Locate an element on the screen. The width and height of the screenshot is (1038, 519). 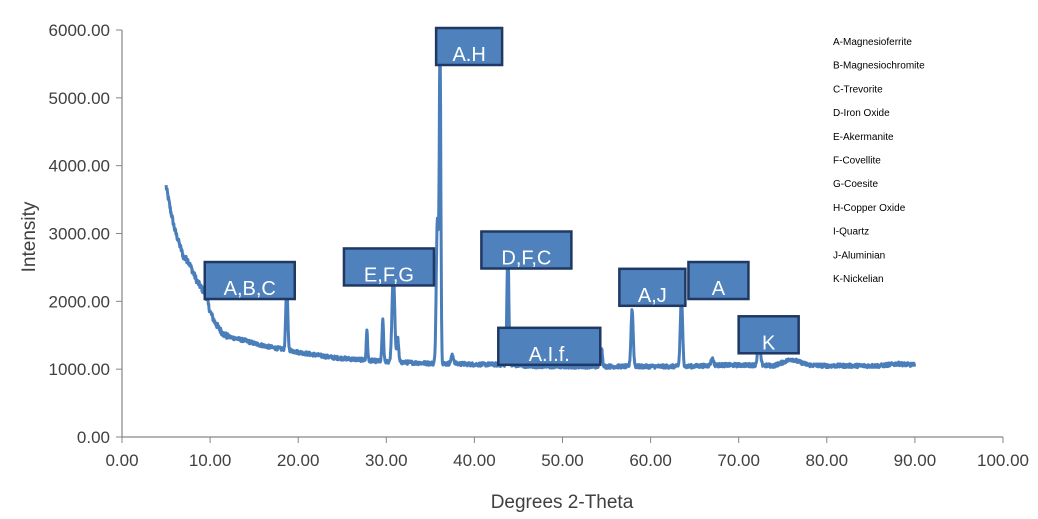
x-tick-label: 10.00 is located at coordinates (210, 460).